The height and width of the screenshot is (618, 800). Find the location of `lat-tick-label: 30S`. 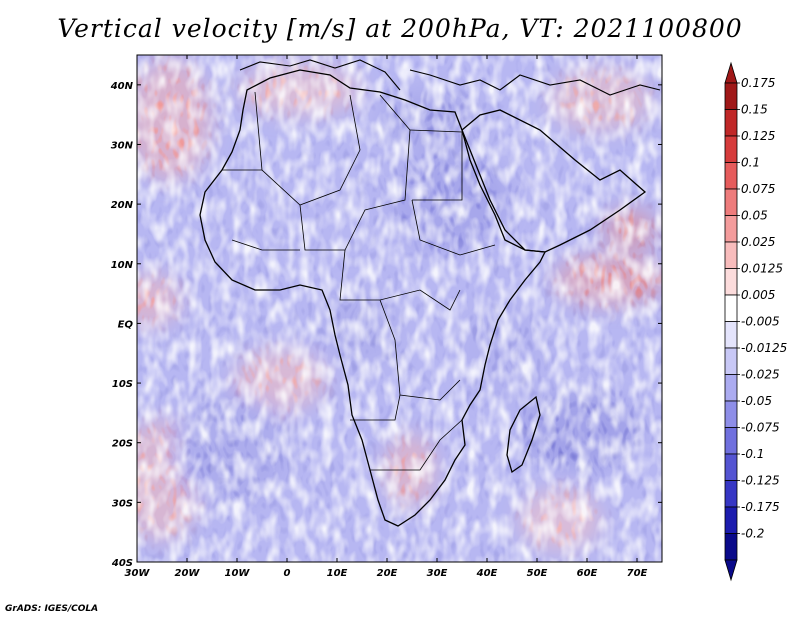

lat-tick-label: 30S is located at coordinates (122, 503).